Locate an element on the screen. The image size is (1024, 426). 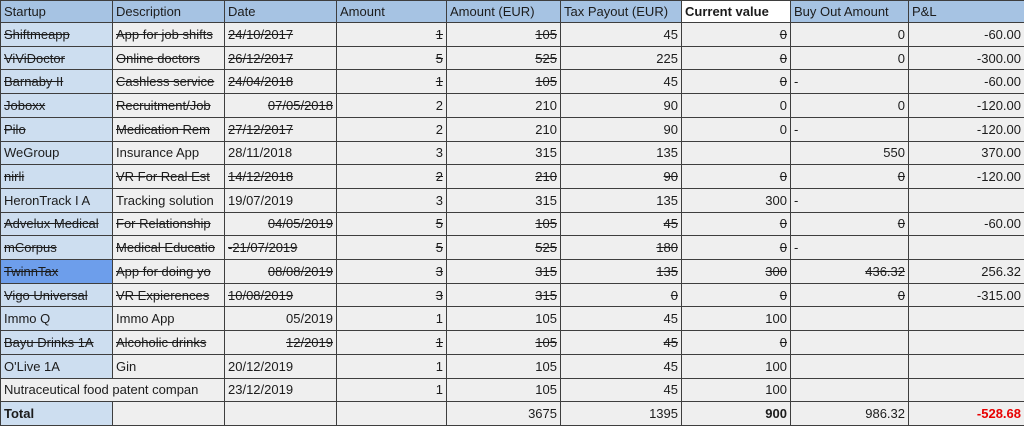
cell-description: VR Expierences is located at coordinates (168, 295).